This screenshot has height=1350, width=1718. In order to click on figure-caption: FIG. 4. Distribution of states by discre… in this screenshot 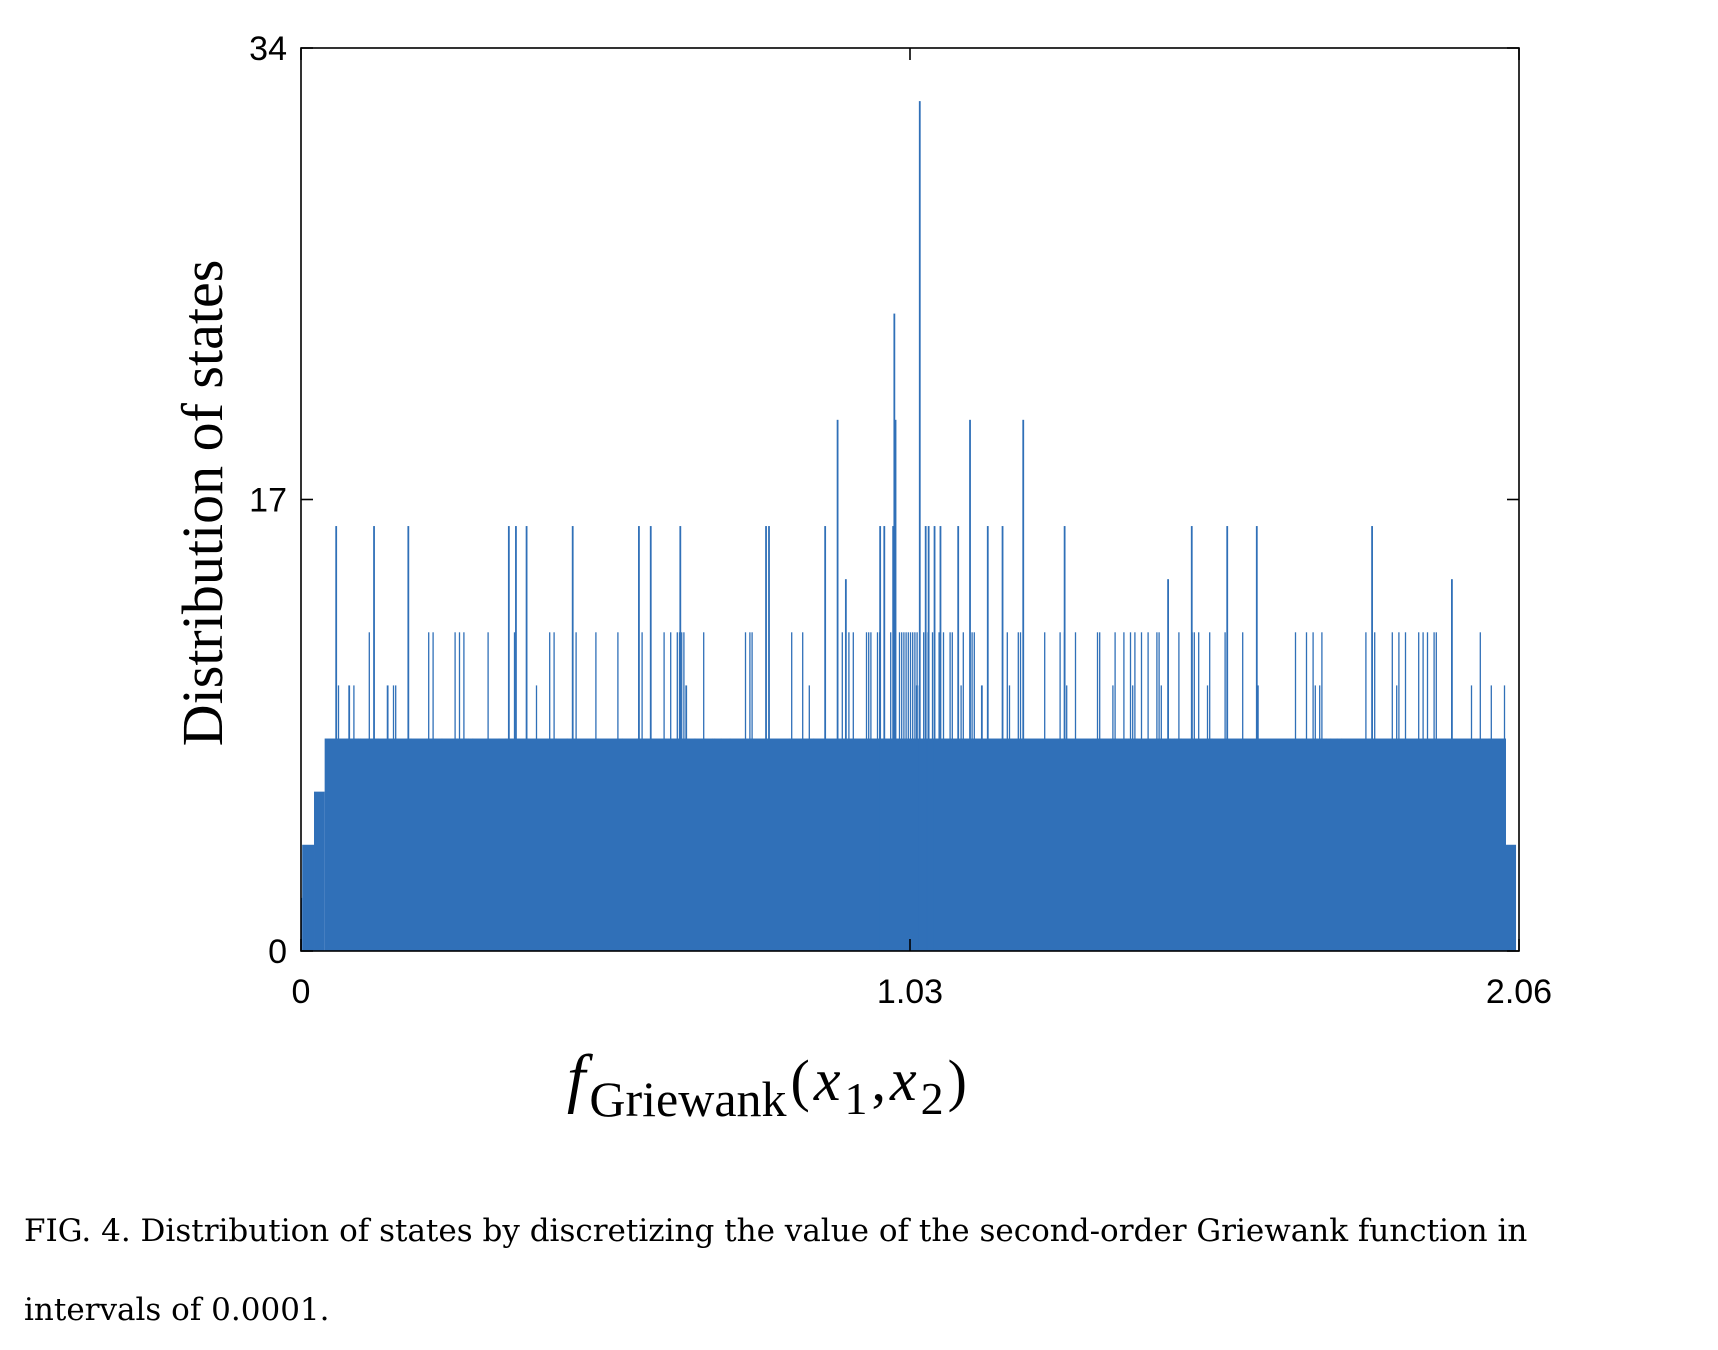, I will do `click(864, 1271)`.